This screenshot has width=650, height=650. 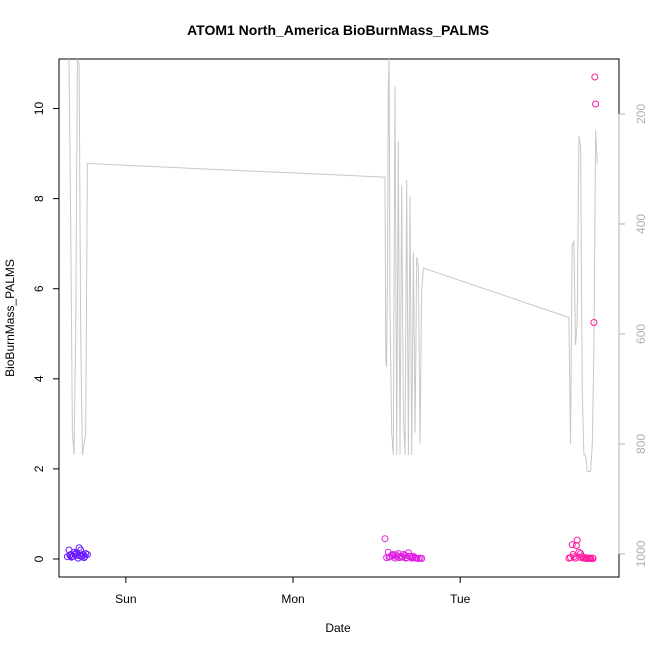 What do you see at coordinates (292, 599) in the screenshot?
I see `x-tick-label: Mon` at bounding box center [292, 599].